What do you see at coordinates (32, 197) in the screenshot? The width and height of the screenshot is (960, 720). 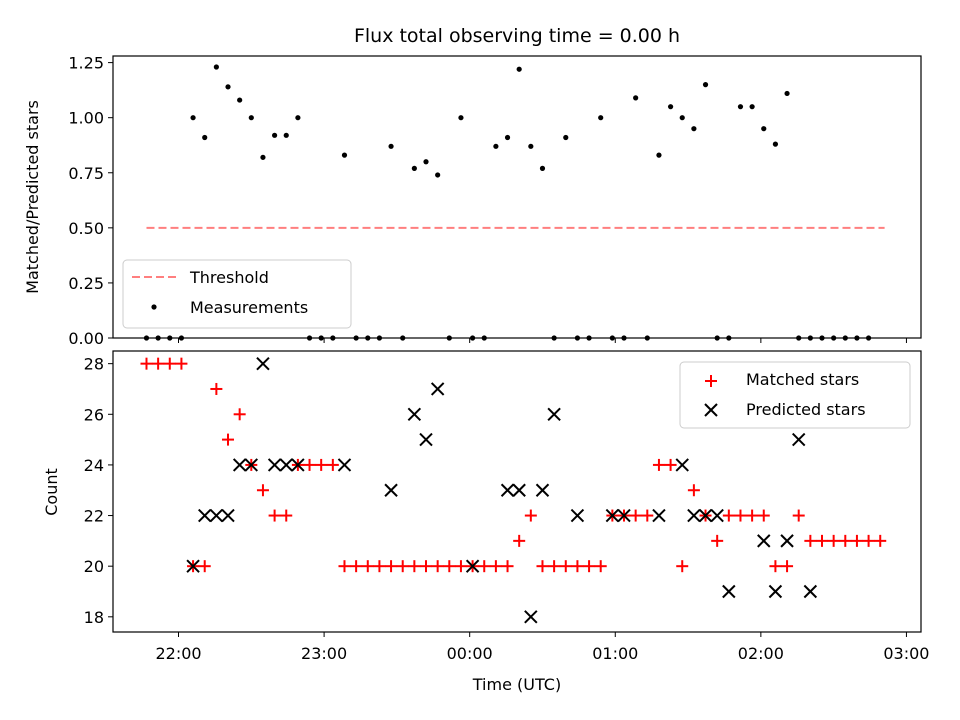 I see `ratio-y-axis-label: Matched/Predicted stars` at bounding box center [32, 197].